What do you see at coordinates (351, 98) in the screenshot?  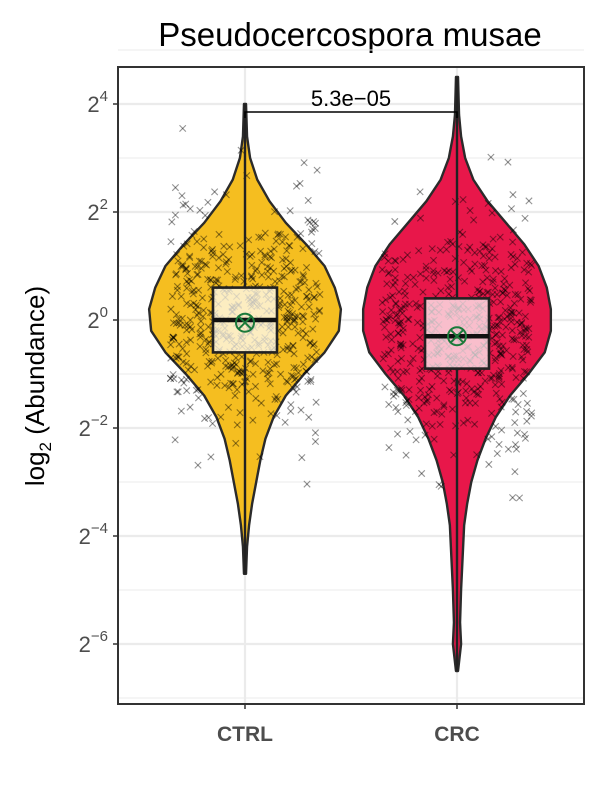 I see `p-value-label: 5.3e−05` at bounding box center [351, 98].